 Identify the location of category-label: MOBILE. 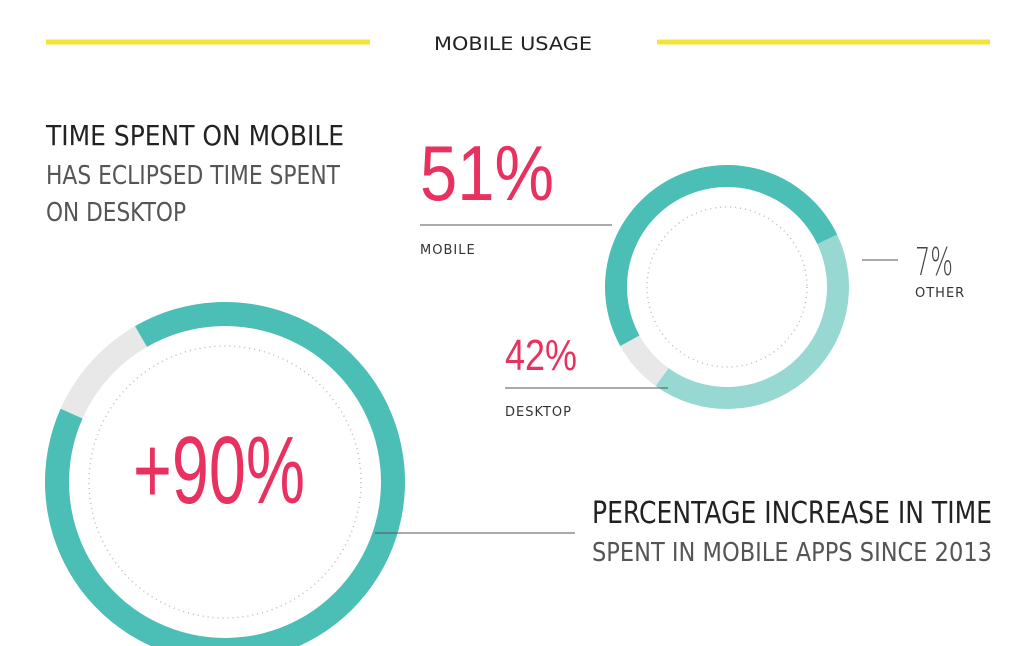
(448, 250).